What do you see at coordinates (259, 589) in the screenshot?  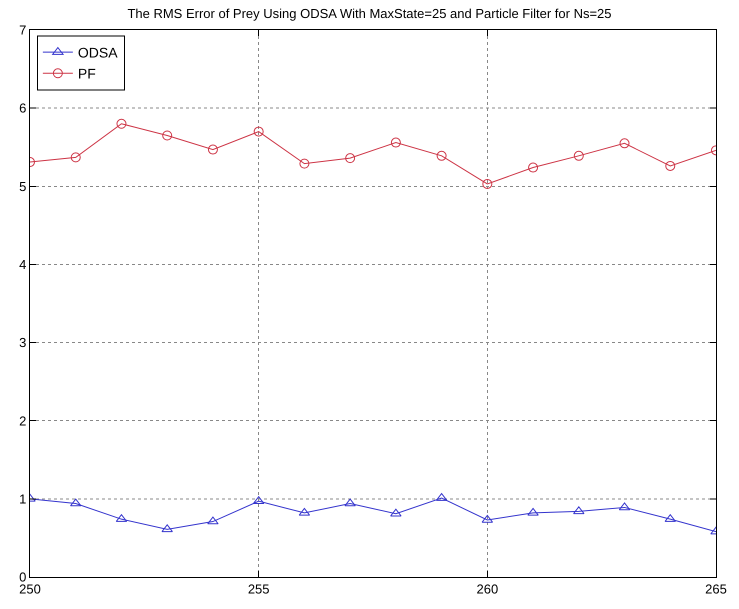 I see `x-tick-label: 255` at bounding box center [259, 589].